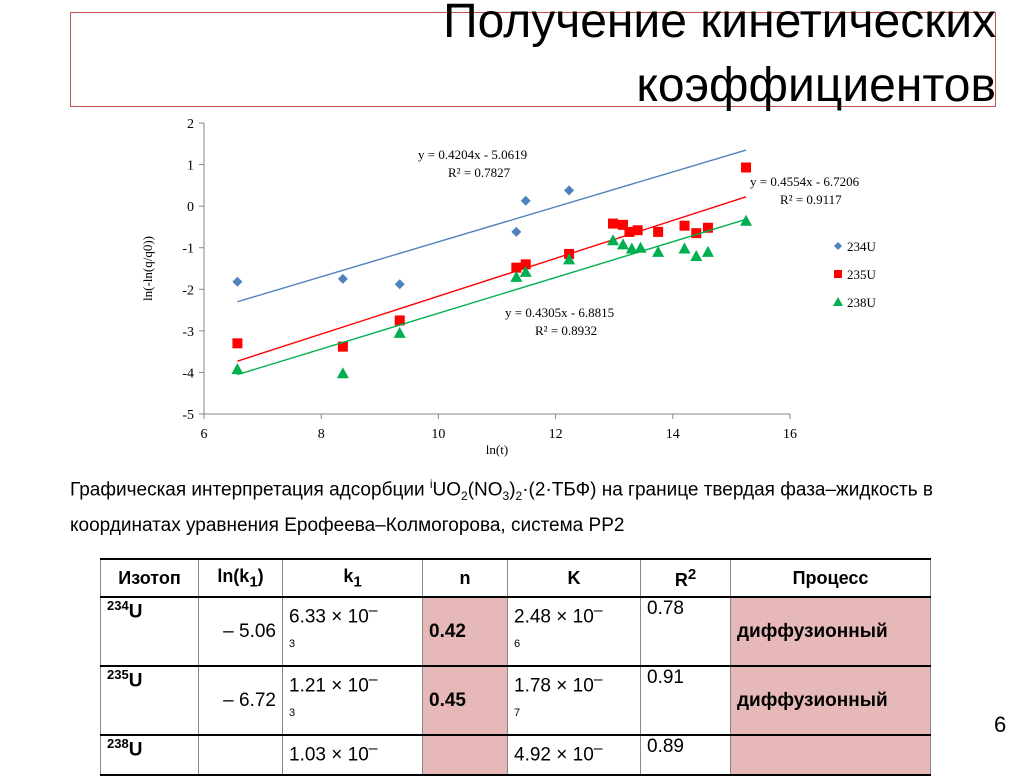  What do you see at coordinates (790, 434) in the screenshot?
I see `x-tick-label: 16` at bounding box center [790, 434].